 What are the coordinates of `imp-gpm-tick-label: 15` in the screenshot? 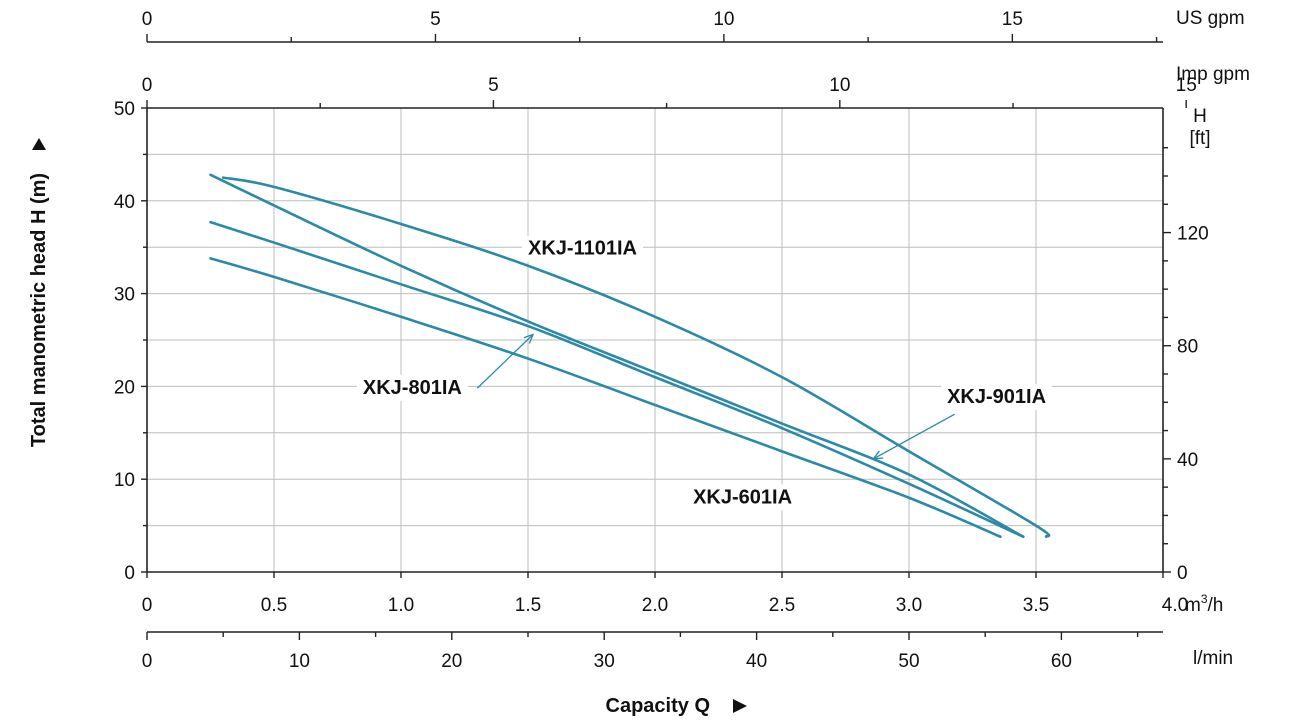 It's located at (1186, 85).